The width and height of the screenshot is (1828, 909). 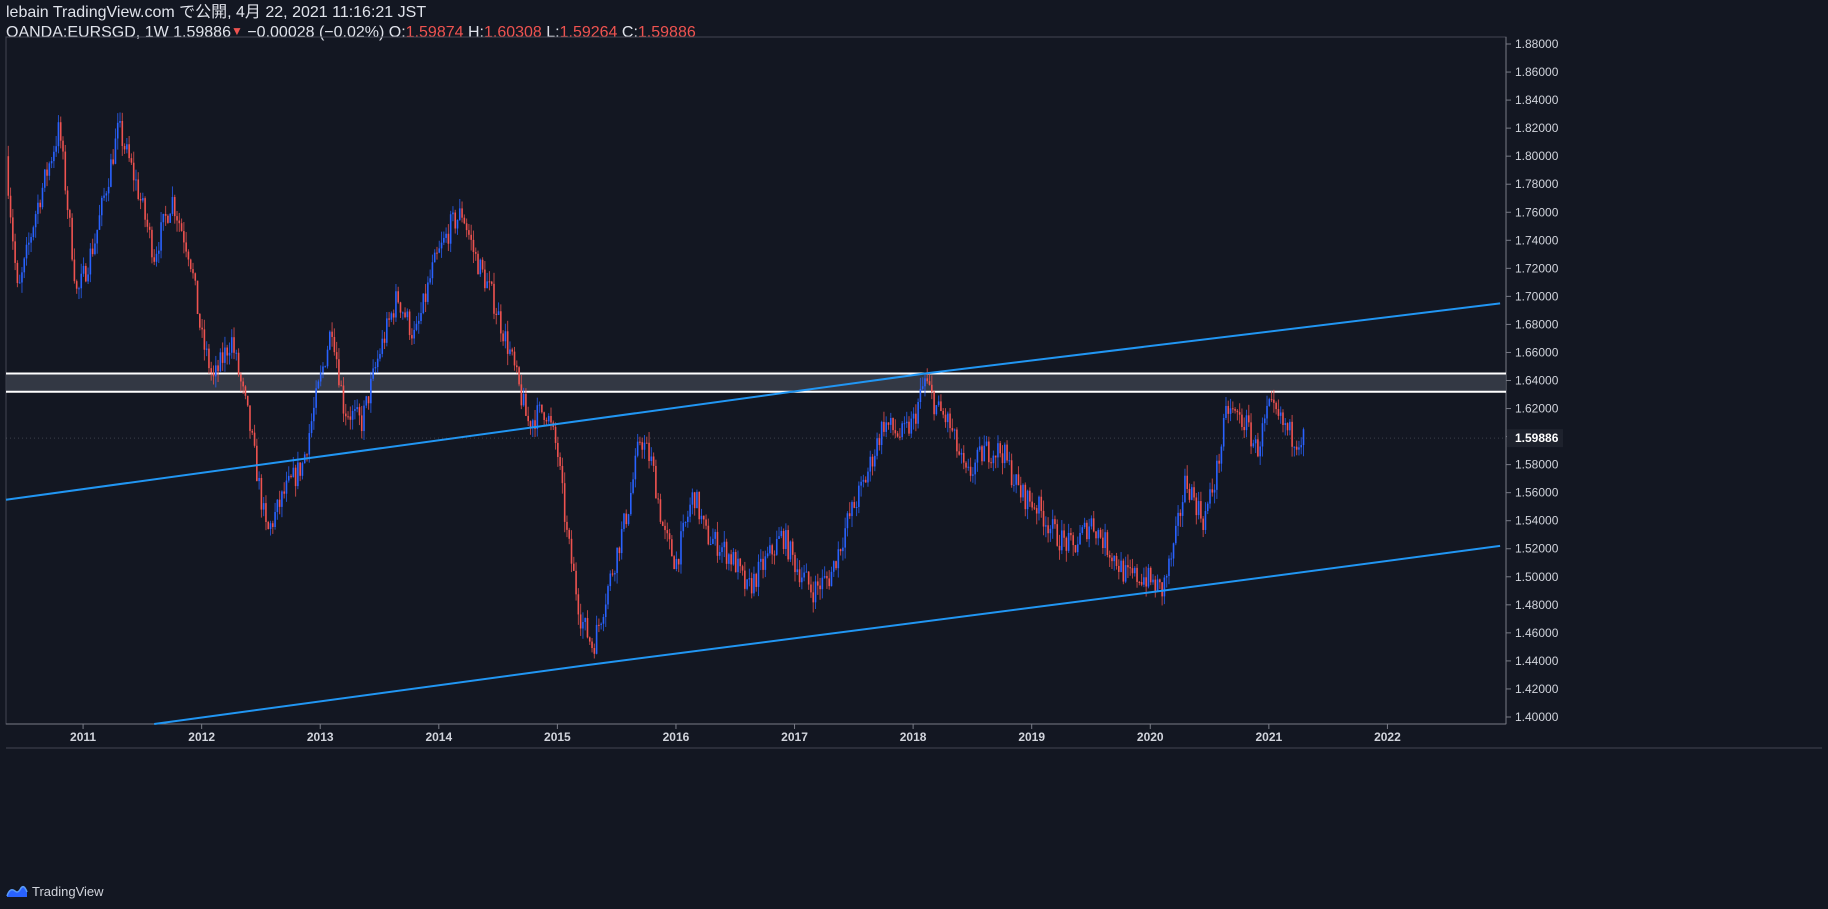 What do you see at coordinates (827, 634) in the screenshot?
I see `lower-trendline` at bounding box center [827, 634].